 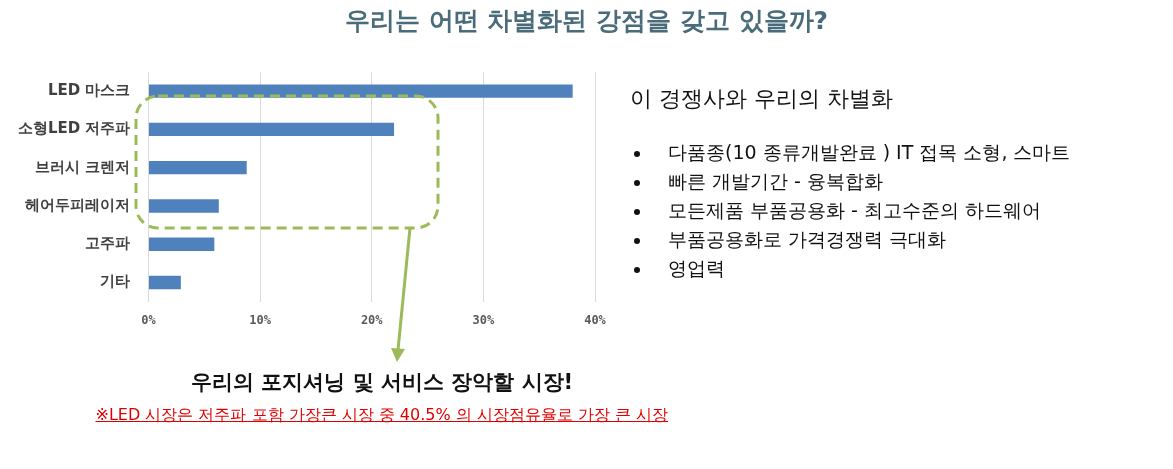 What do you see at coordinates (869, 152) in the screenshot?
I see `text: 다품종(10 종류개발완료 ) IT 접목 소형, 스마트` at bounding box center [869, 152].